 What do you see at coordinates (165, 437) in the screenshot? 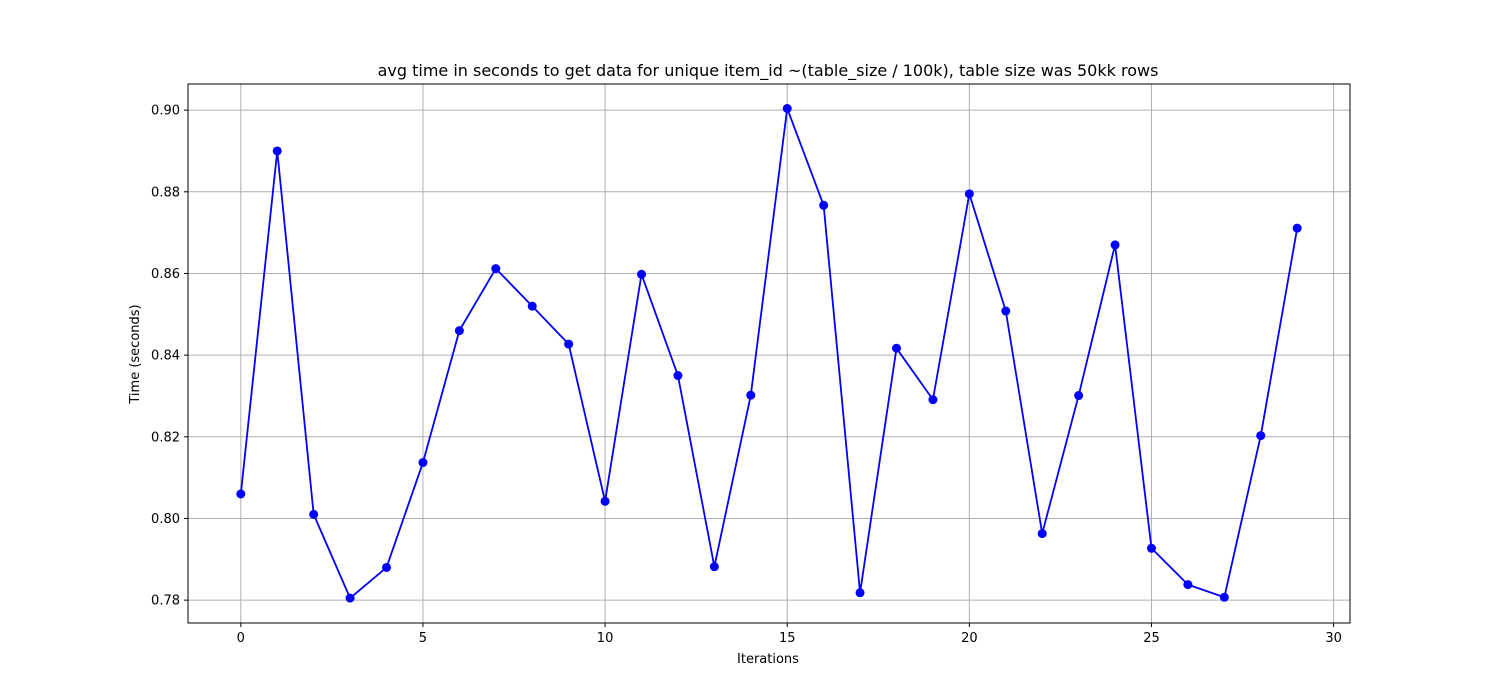
I see `y-tick-label: 0.82` at bounding box center [165, 437].